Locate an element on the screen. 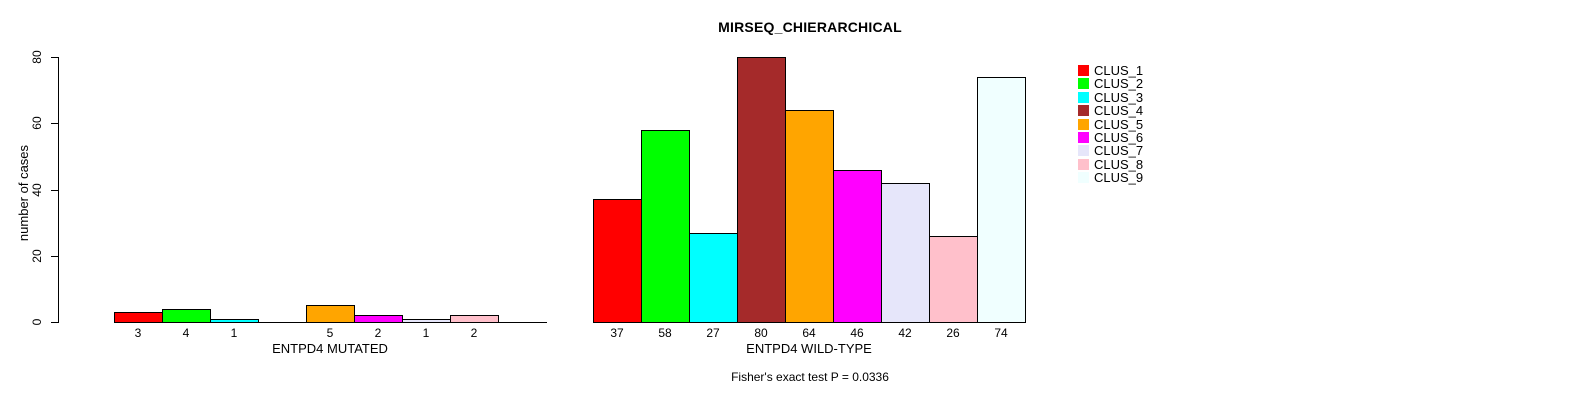  legend-label-clus-6: CLUS_6 is located at coordinates (1119, 137).